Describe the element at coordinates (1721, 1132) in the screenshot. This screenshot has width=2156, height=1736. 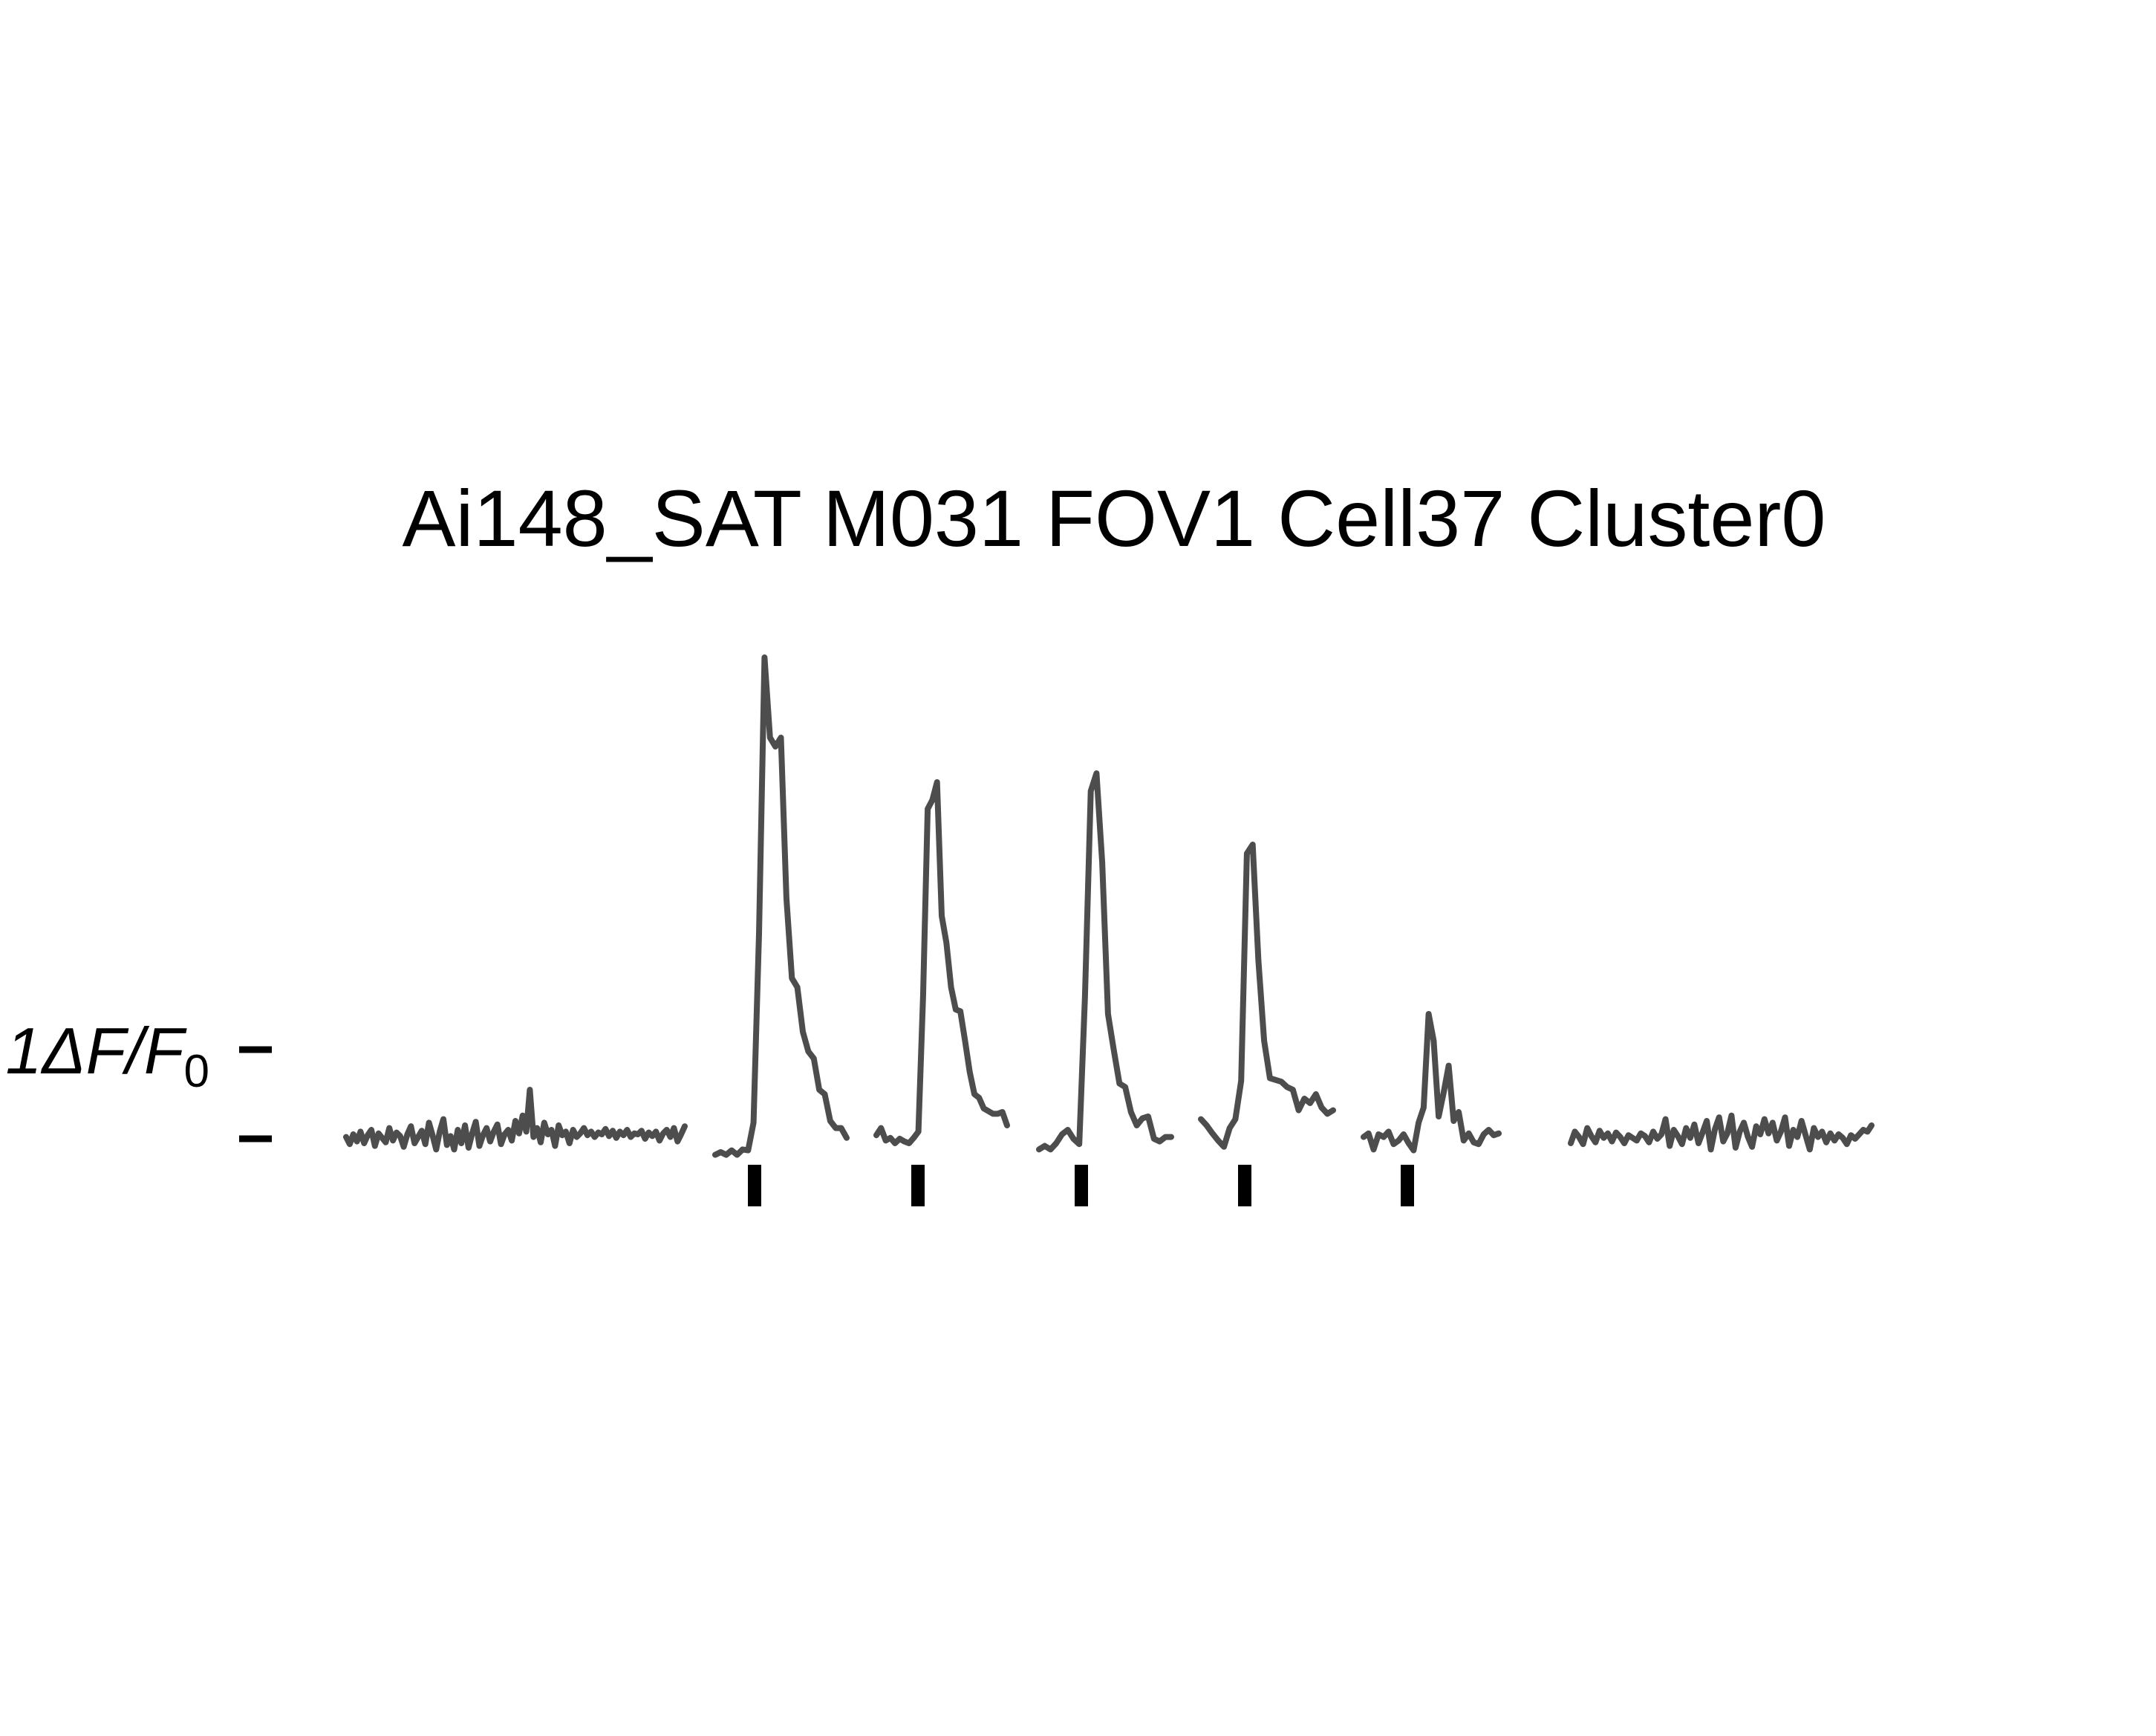
I see `trace-baseline-post` at that location.